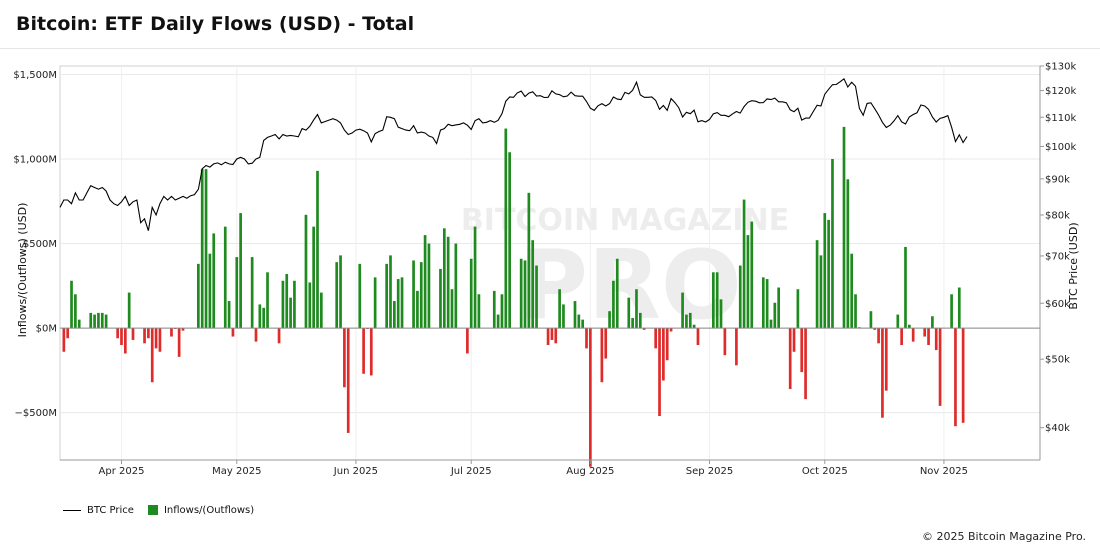 The width and height of the screenshot is (1100, 549). Describe the element at coordinates (40, 244) in the screenshot. I see `y-tick-label: $500M` at that location.